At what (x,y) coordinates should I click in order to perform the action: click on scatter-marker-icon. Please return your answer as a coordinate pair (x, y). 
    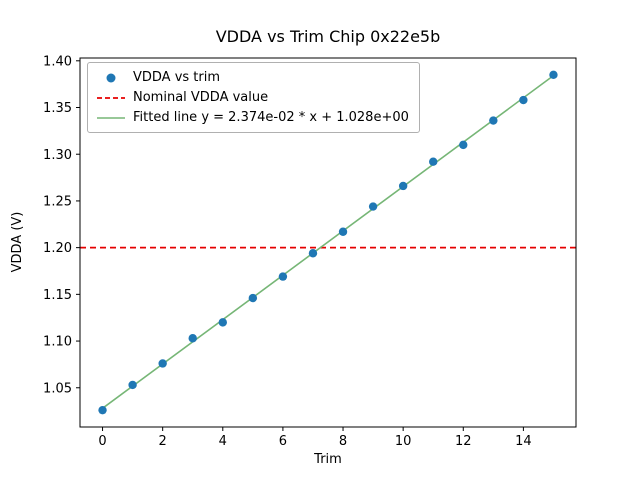
    Looking at the image, I should click on (111, 78).